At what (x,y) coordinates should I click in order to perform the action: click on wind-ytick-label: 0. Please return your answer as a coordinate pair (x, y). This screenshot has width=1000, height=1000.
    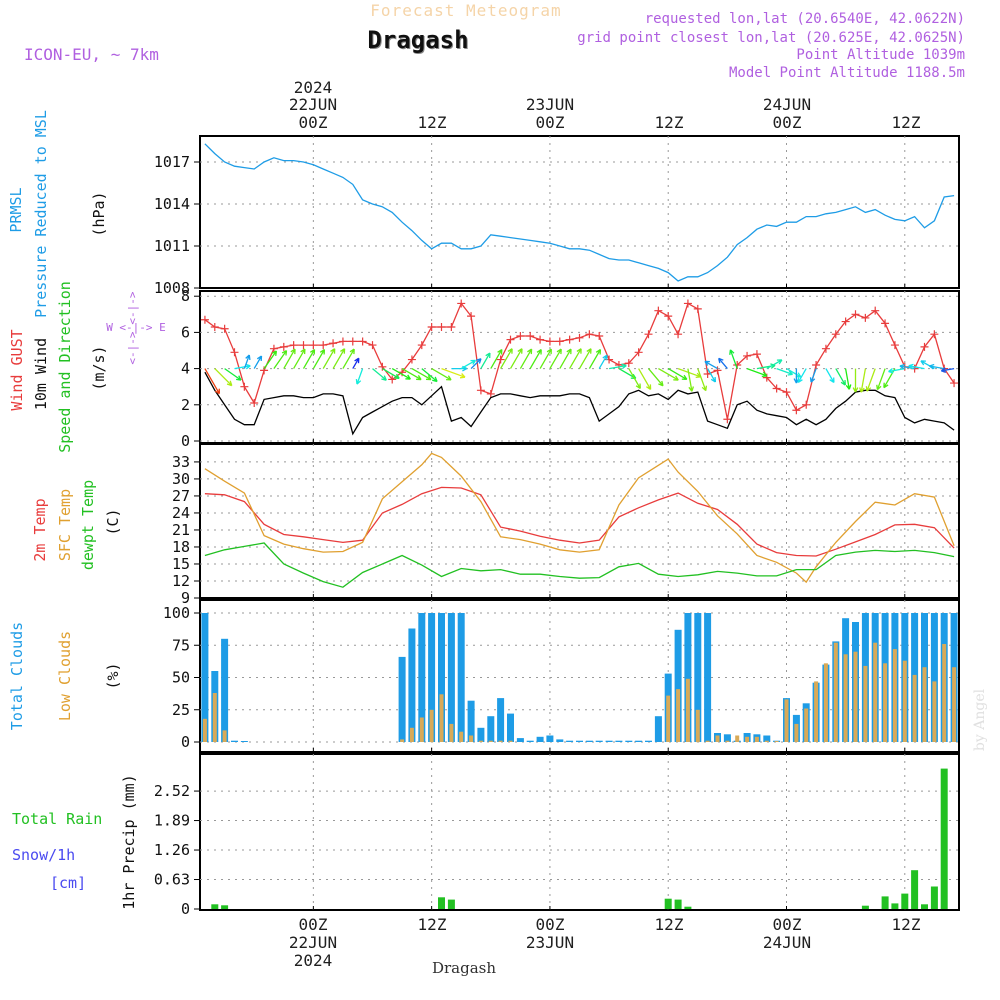
    Looking at the image, I should click on (185, 441).